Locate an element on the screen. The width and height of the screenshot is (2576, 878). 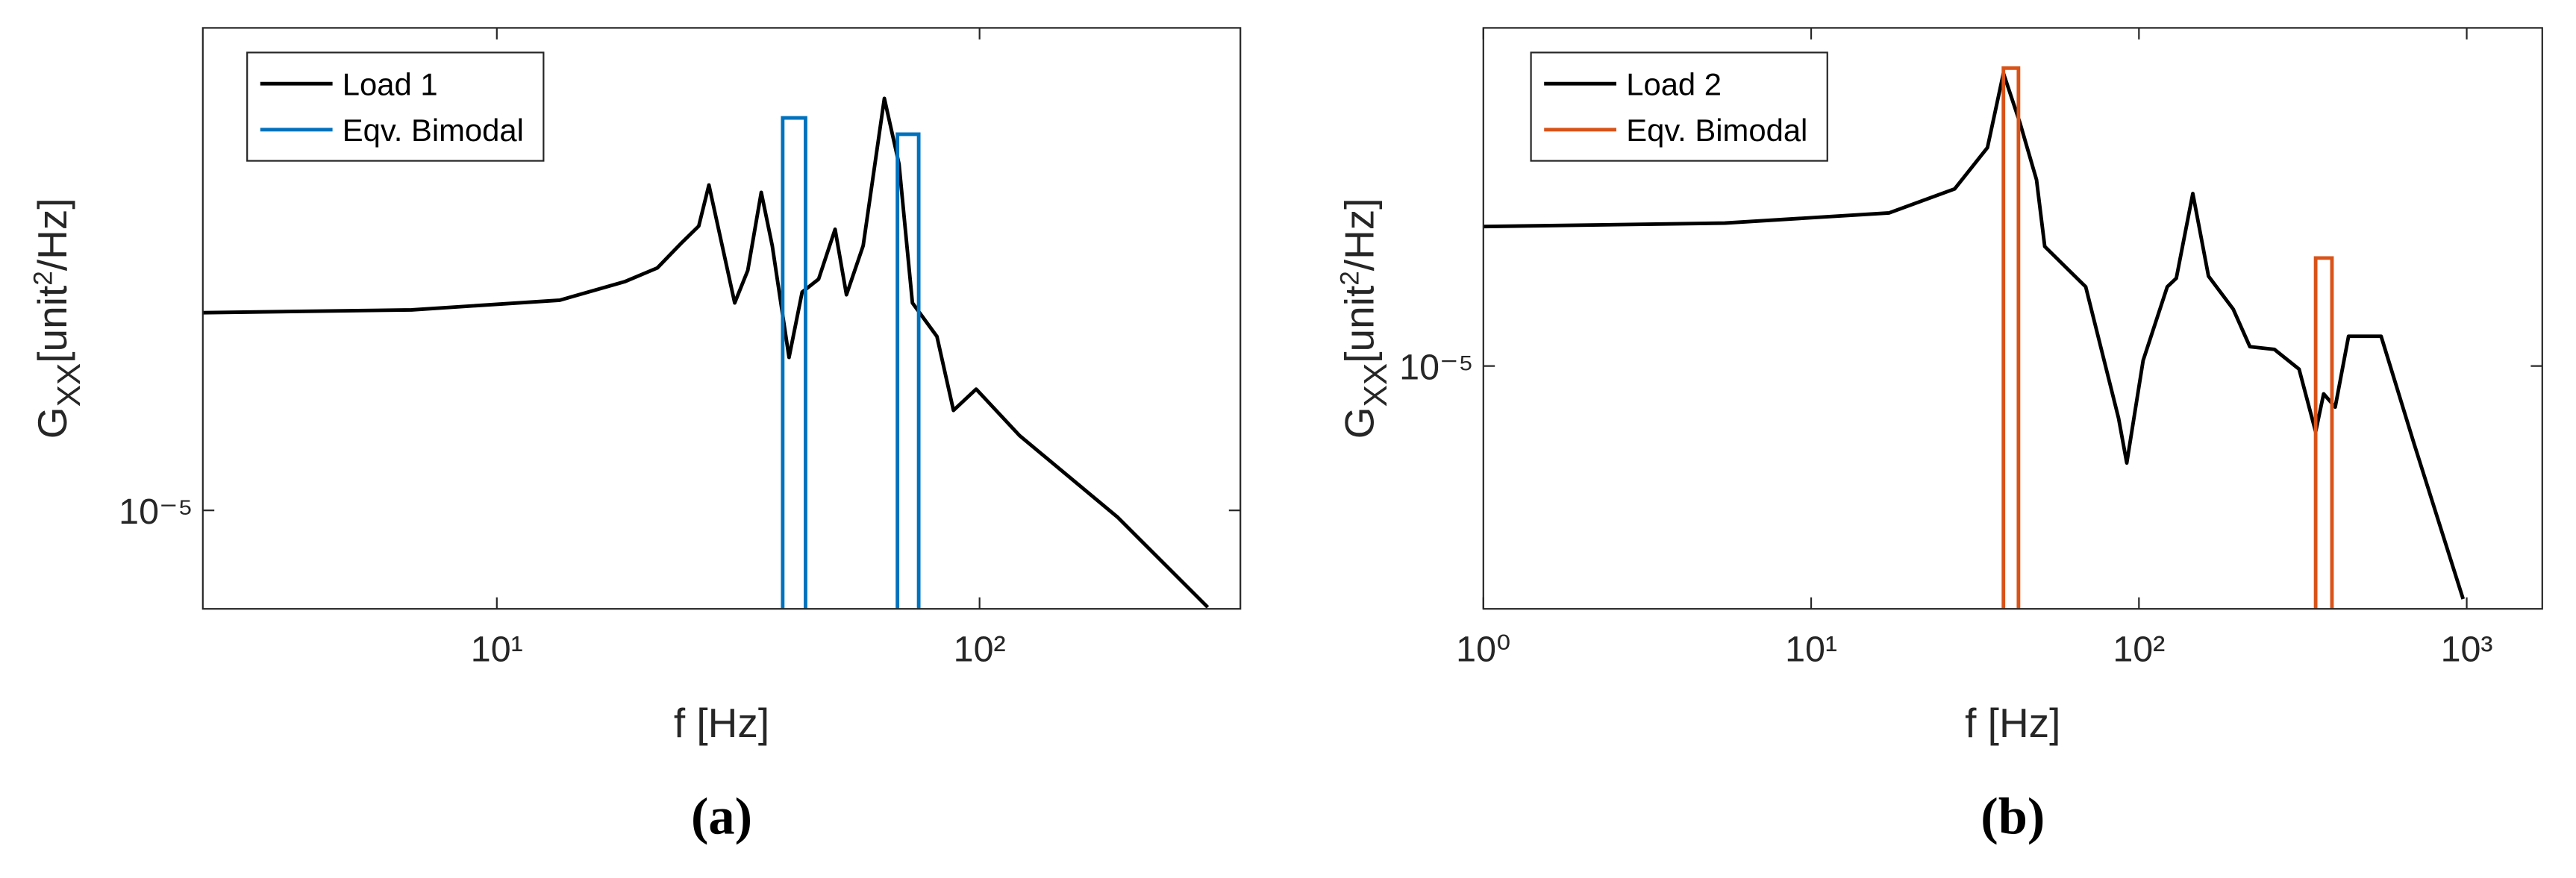
x-tick-label: 10⁰ is located at coordinates (1483, 650).